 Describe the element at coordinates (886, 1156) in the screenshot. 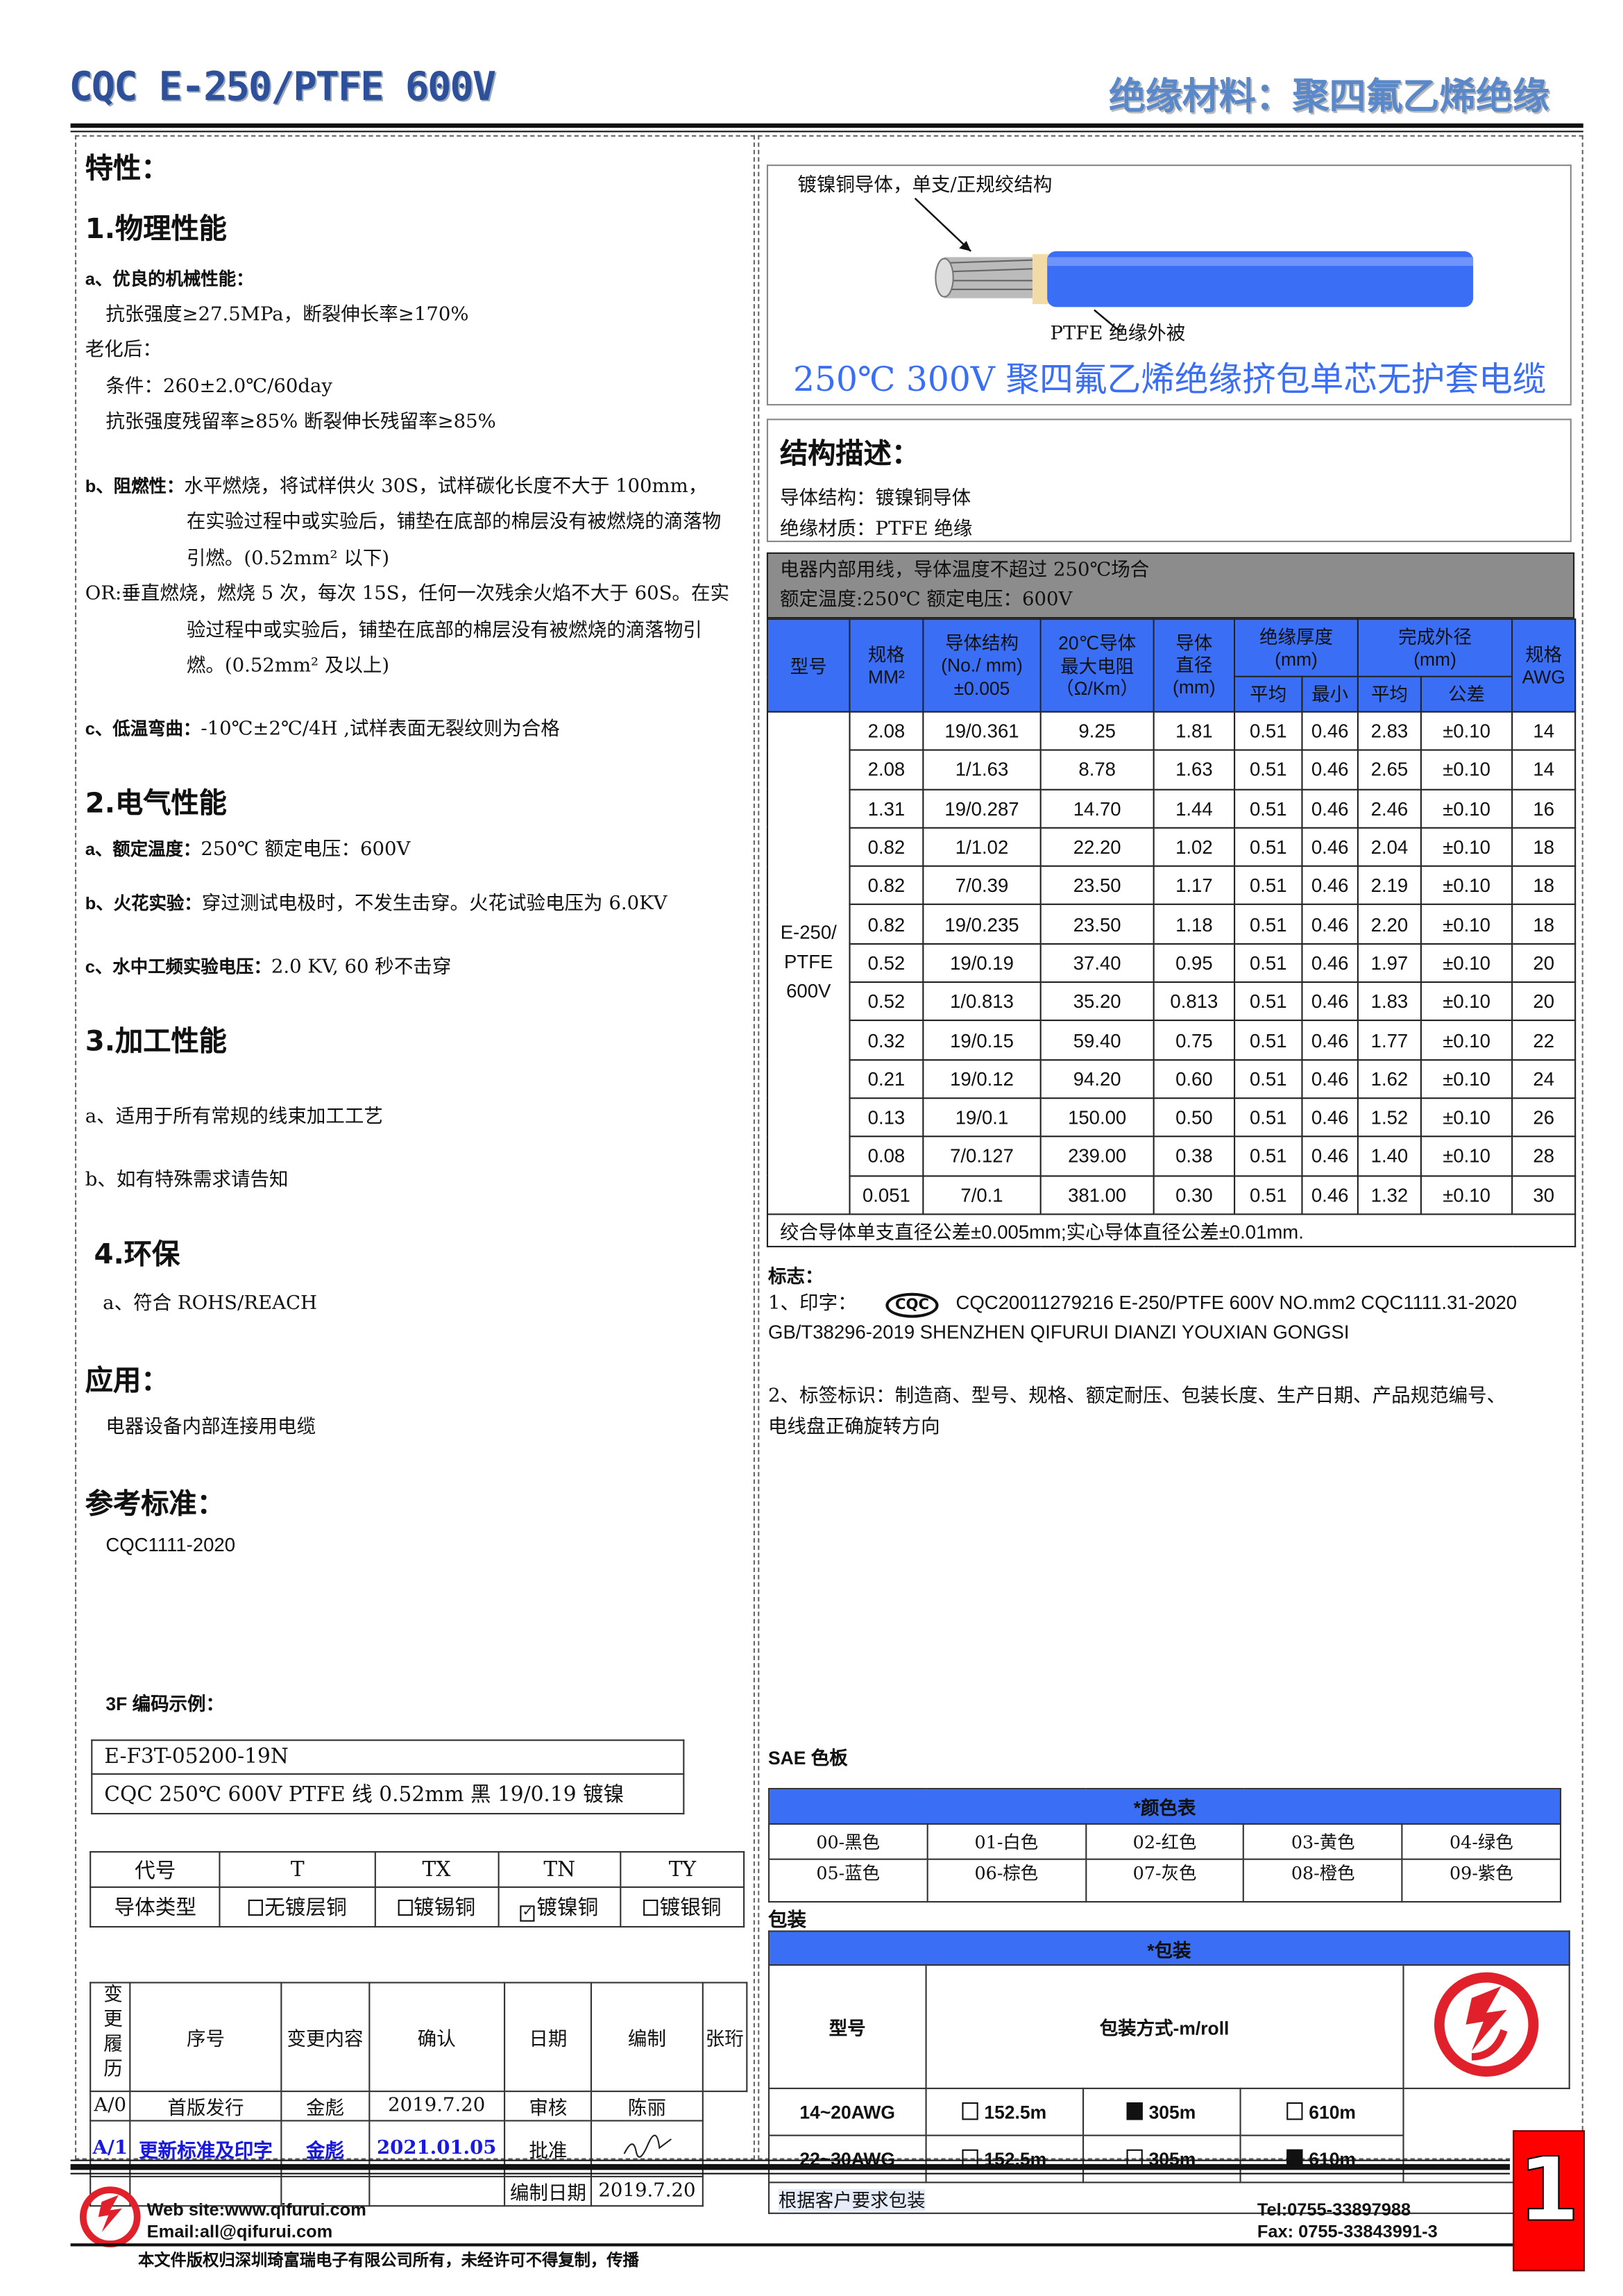

I see `spec-cell: 0.08` at that location.